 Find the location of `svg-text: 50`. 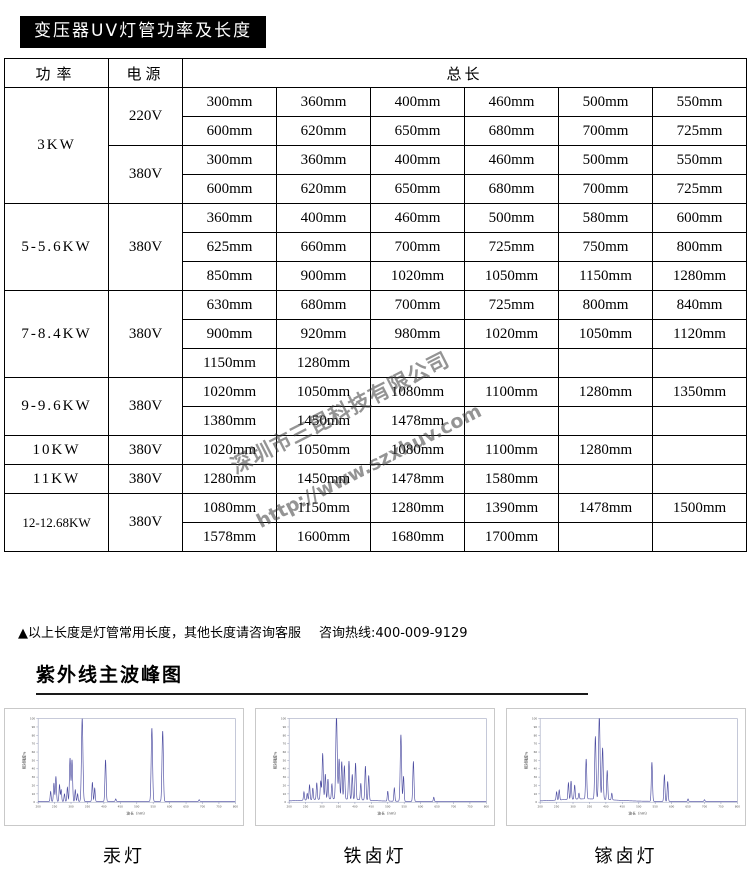

svg-text: 50 is located at coordinates (34, 760).